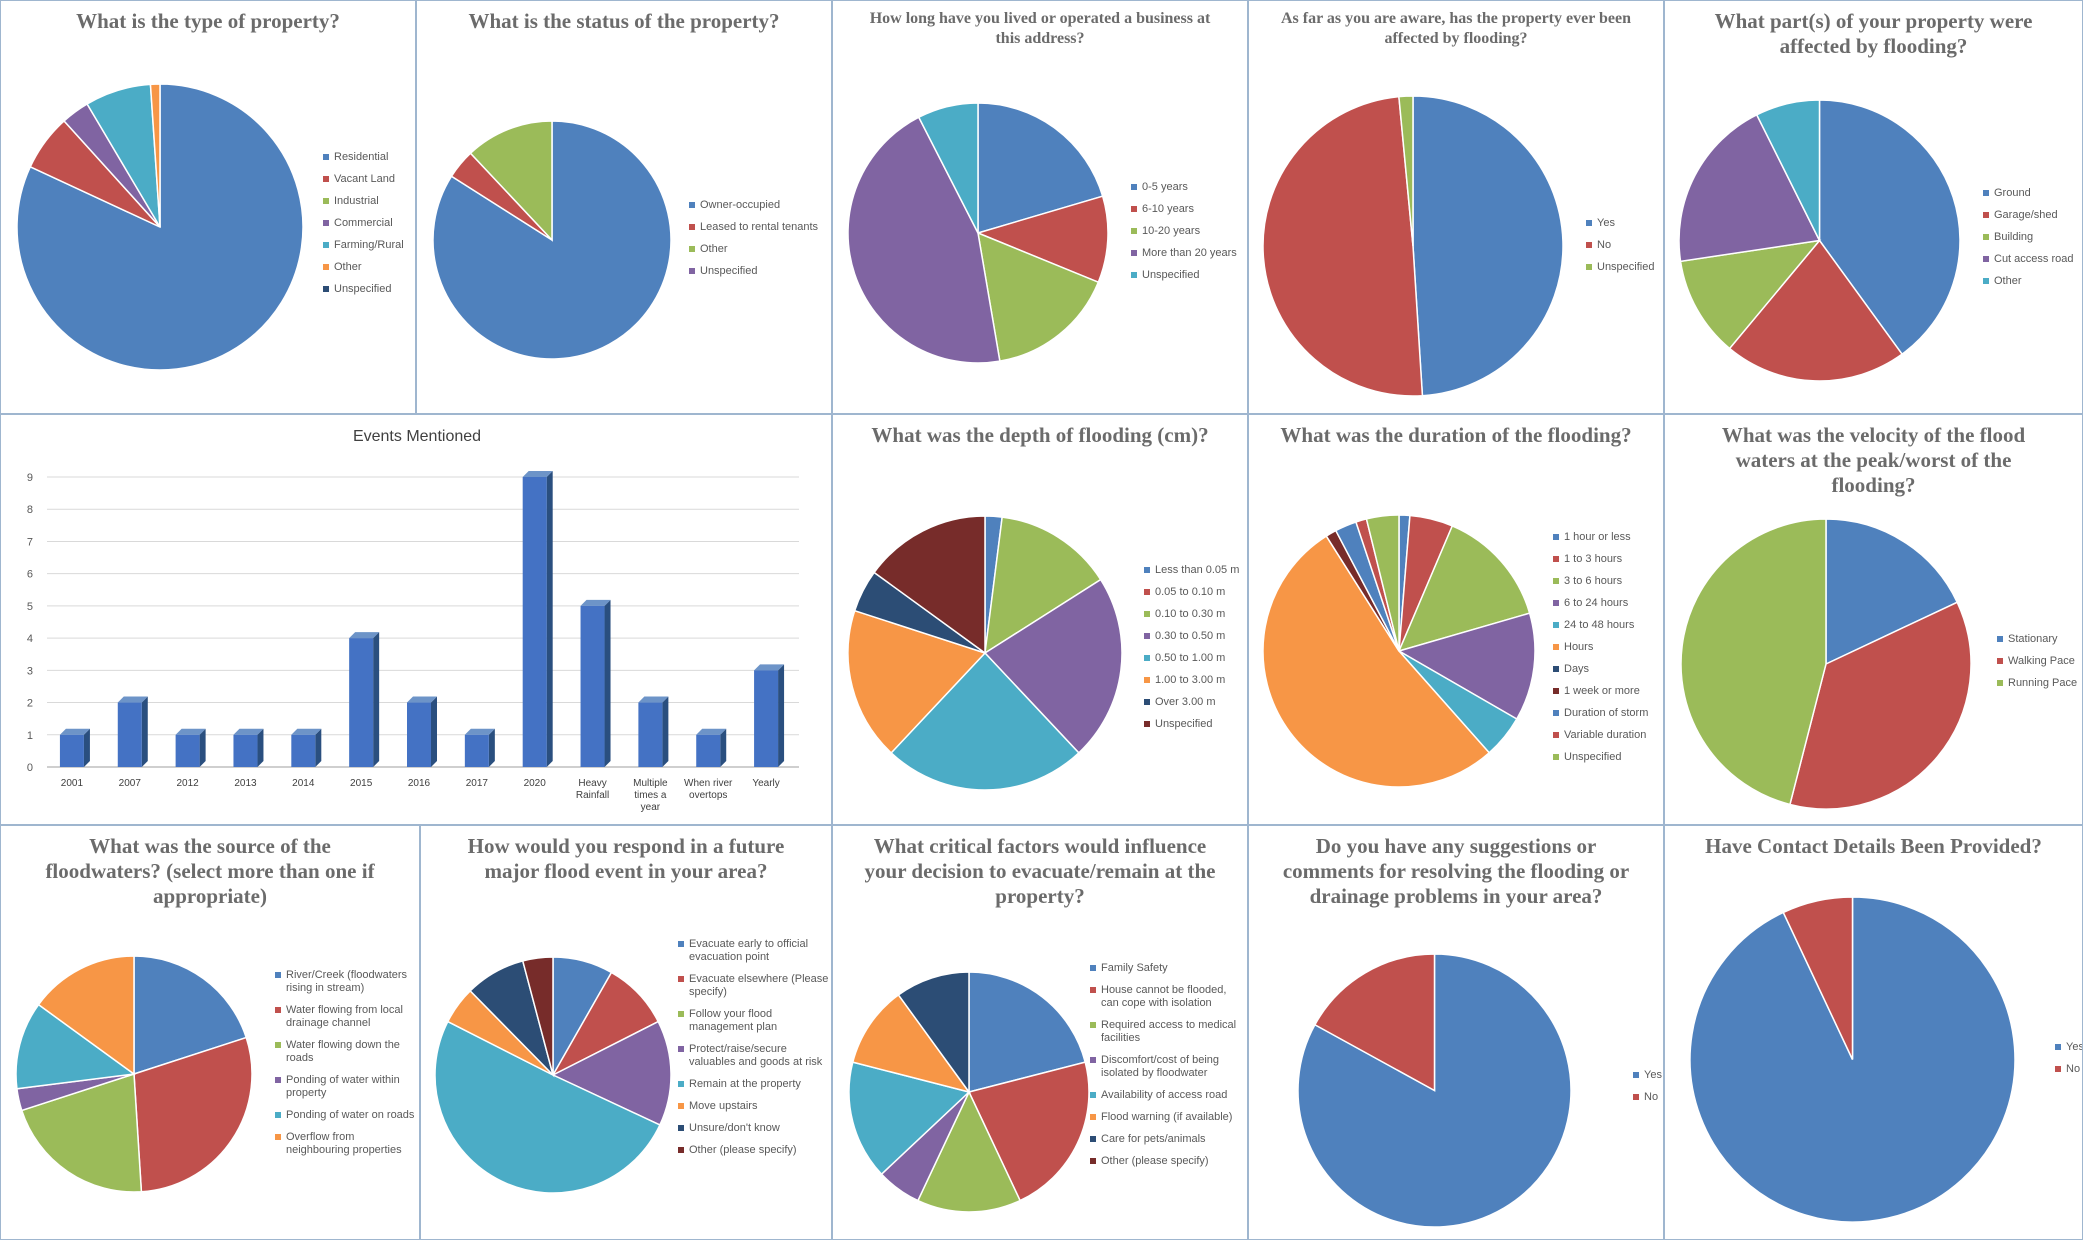 Image resolution: width=2083 pixels, height=1240 pixels. What do you see at coordinates (368, 179) in the screenshot?
I see `legend-item: Vacant Land` at bounding box center [368, 179].